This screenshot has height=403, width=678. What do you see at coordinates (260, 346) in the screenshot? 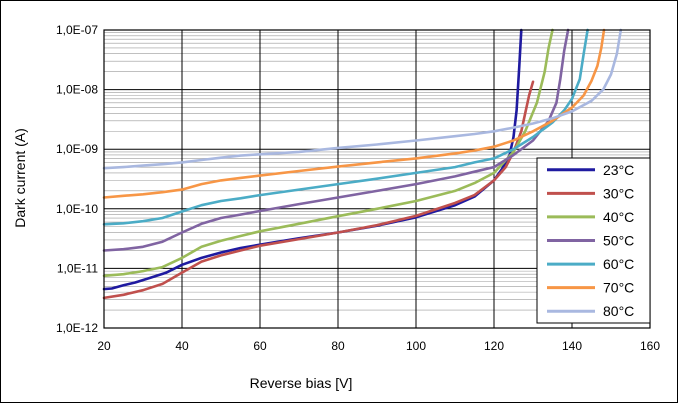
I see `x-tick-label: 60` at bounding box center [260, 346].